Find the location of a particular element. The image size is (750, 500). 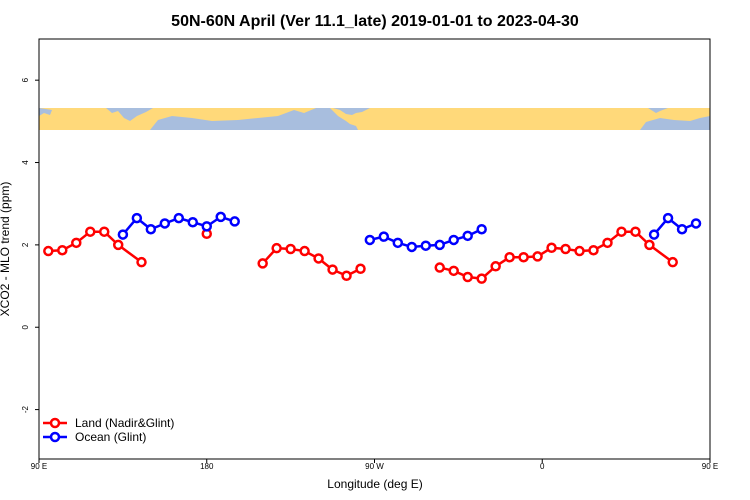

world-map-band is located at coordinates (374, 119).